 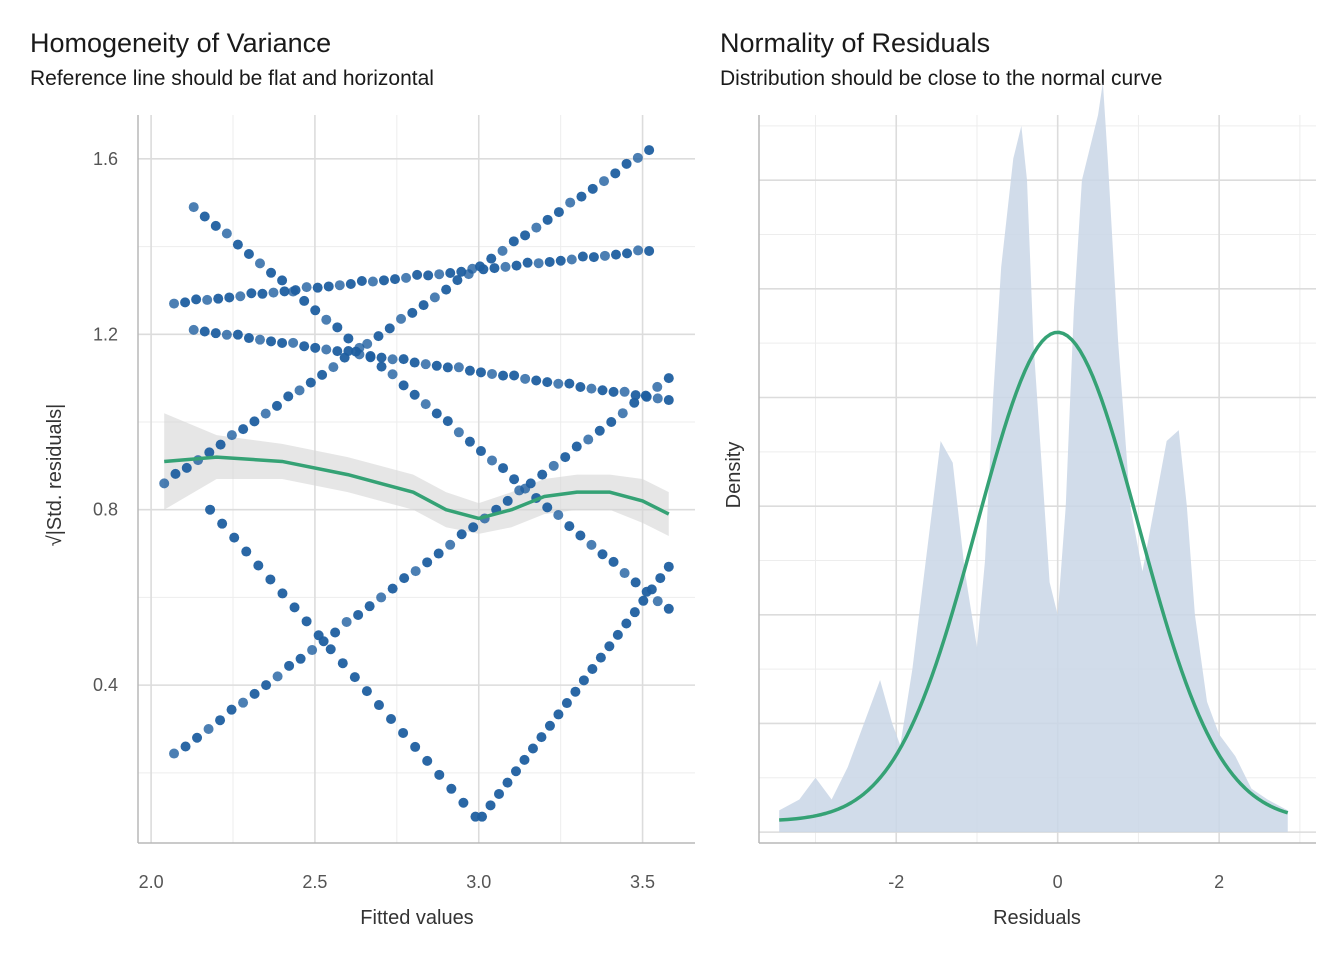 I want to click on normality-x-ticks: -2 0 2, so click(x=1056, y=882).